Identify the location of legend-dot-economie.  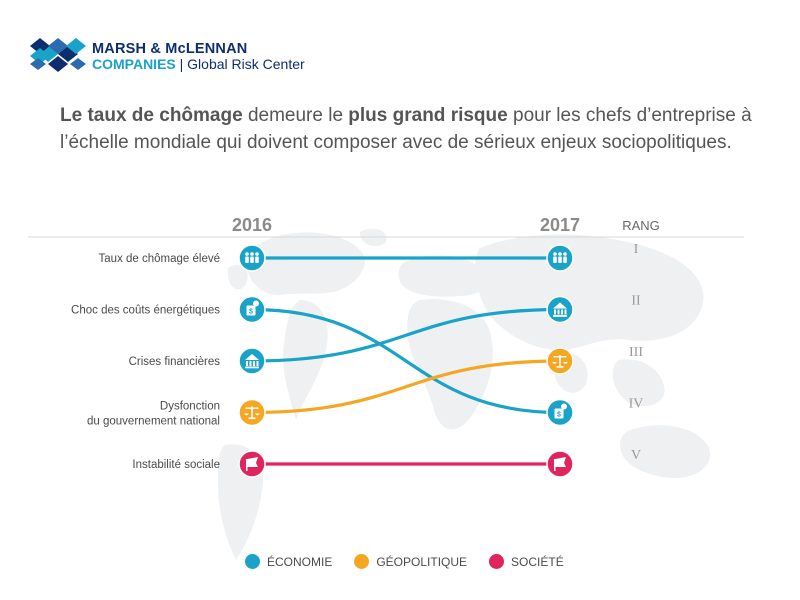
(252, 561).